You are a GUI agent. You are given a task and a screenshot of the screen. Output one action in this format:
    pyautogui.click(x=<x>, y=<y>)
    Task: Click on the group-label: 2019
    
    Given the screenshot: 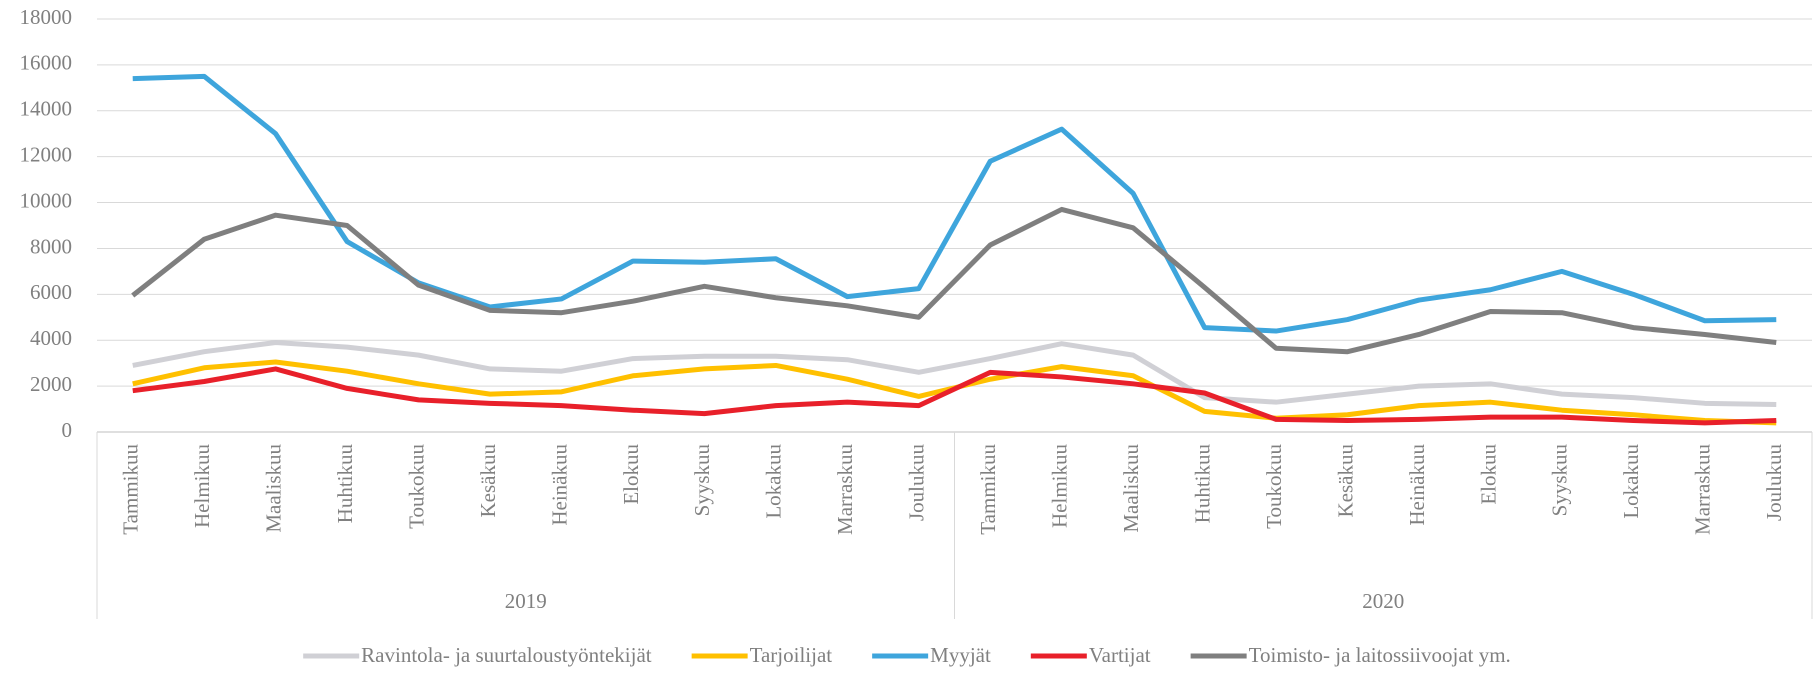 What is the action you would take?
    pyautogui.click(x=526, y=601)
    